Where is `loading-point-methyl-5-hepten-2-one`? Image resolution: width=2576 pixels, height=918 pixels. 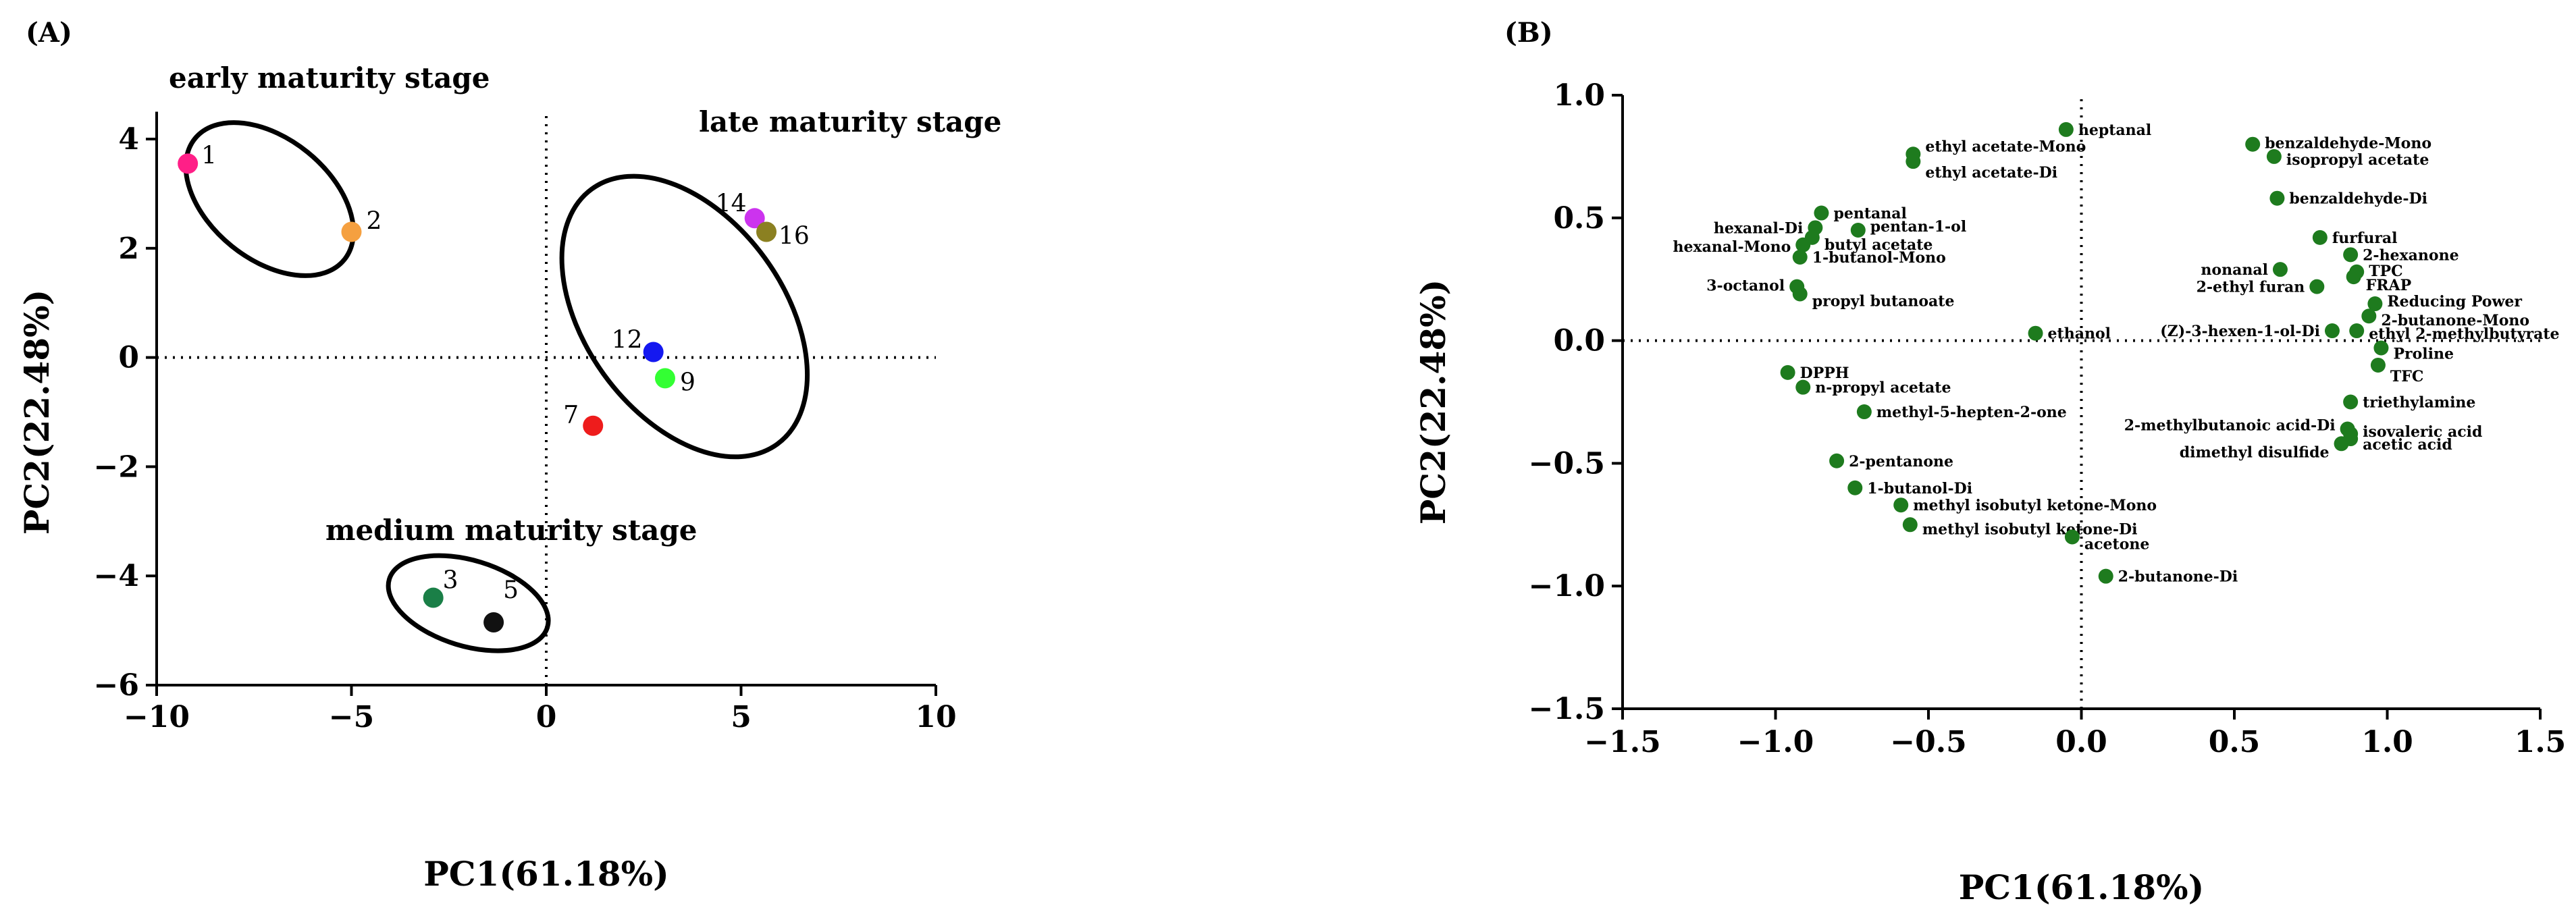
loading-point-methyl-5-hepten-2-one is located at coordinates (1864, 412).